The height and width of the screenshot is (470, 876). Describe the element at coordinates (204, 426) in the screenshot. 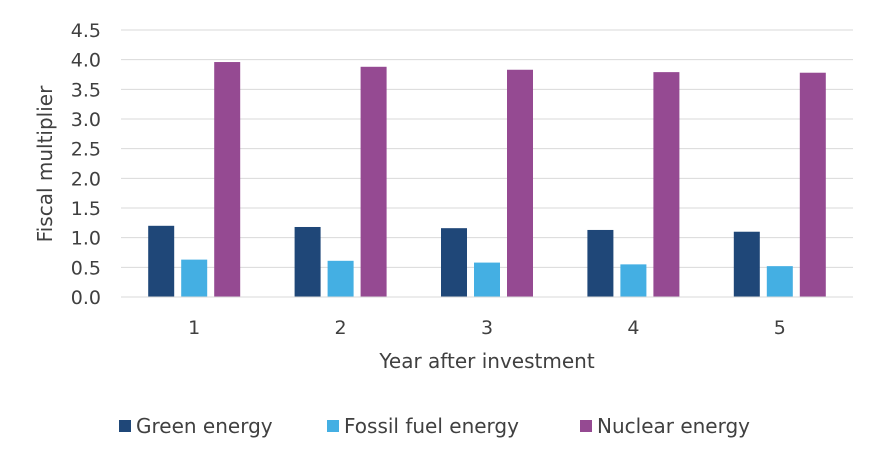

I see `legend-label: Green energy` at that location.